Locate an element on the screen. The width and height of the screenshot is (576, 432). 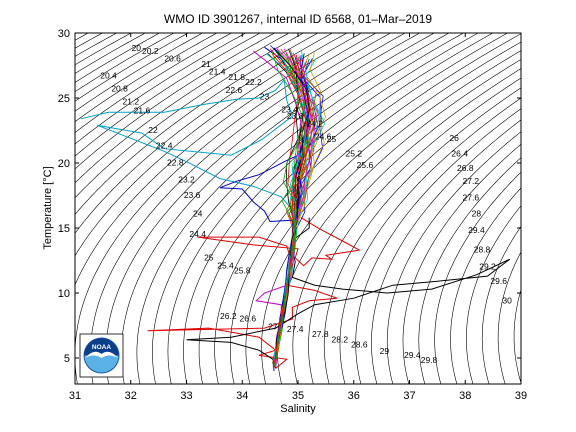
x-tick-label: 32 is located at coordinates (131, 396).